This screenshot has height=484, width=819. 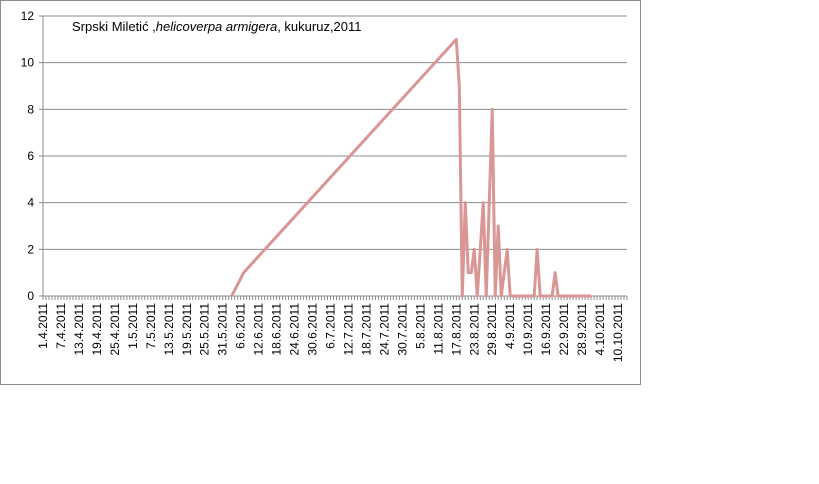 What do you see at coordinates (259, 329) in the screenshot?
I see `x-tick-label: 12.6.2011` at bounding box center [259, 329].